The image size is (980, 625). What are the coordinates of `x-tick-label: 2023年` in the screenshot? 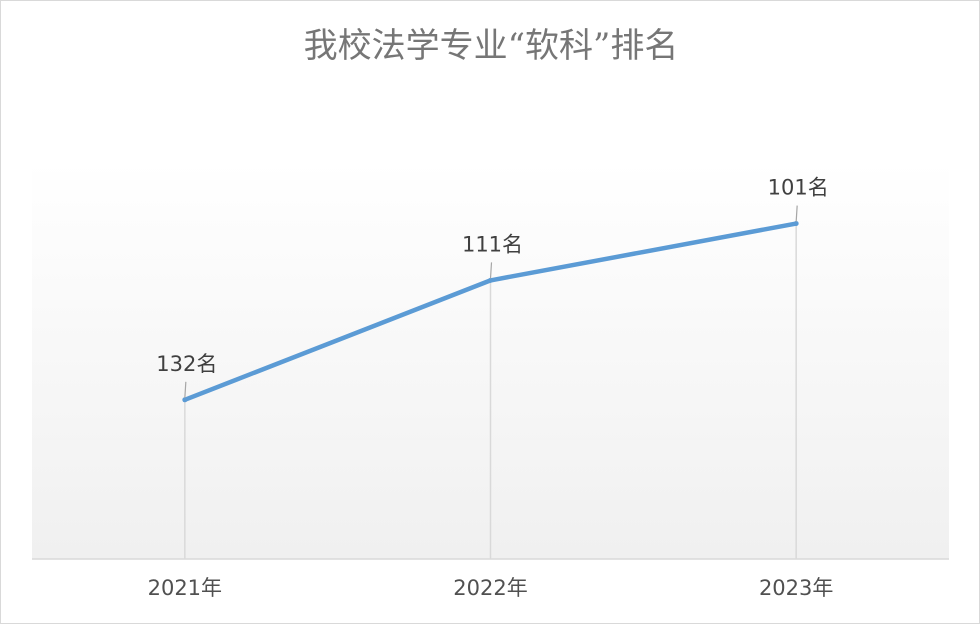 It's located at (796, 588).